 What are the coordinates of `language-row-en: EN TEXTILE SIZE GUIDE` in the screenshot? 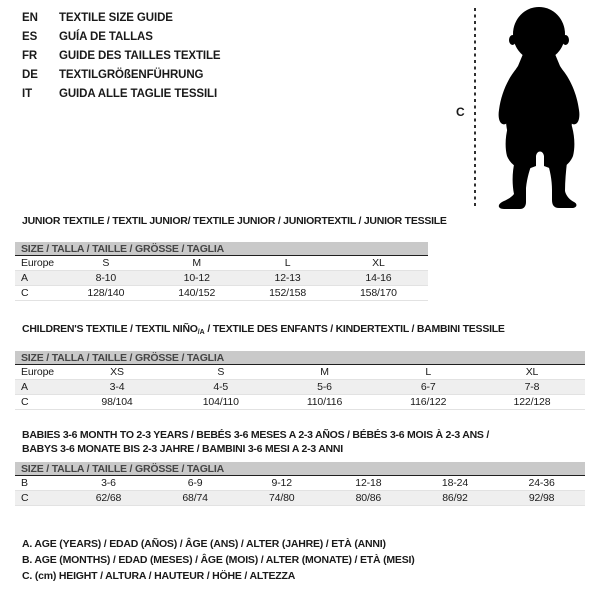 It's located at (121, 17).